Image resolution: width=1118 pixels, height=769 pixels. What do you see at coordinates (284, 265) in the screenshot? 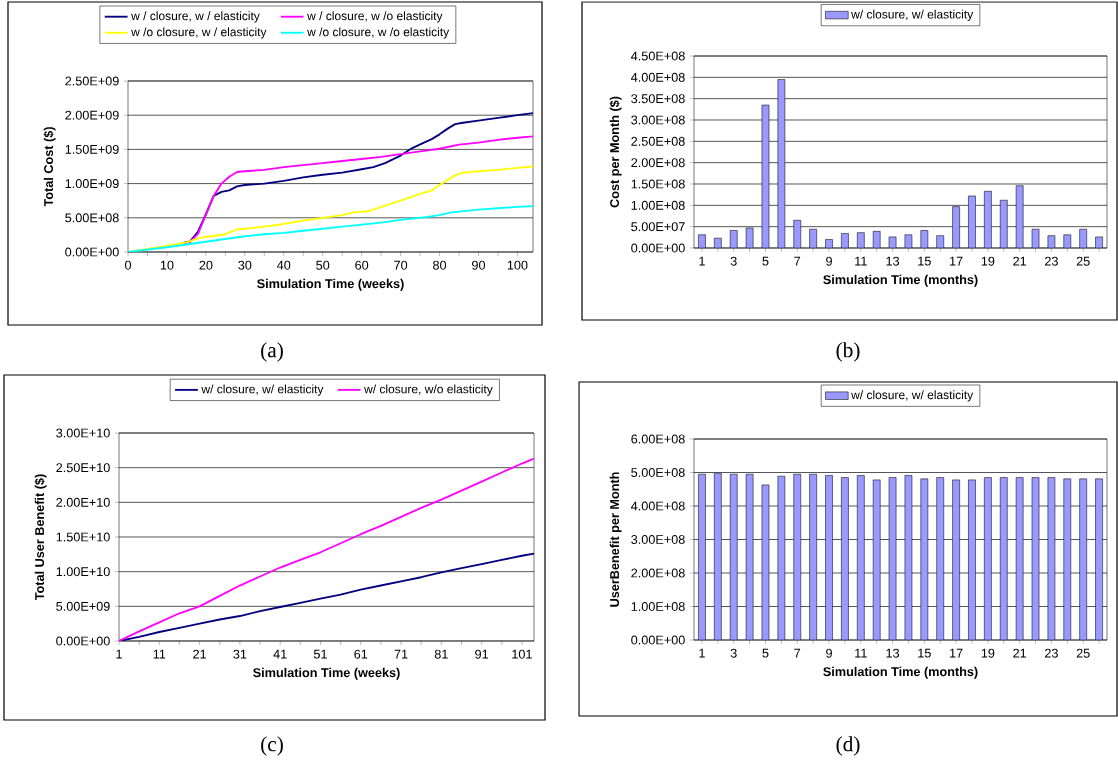
I see `x-tick-label: 40` at bounding box center [284, 265].